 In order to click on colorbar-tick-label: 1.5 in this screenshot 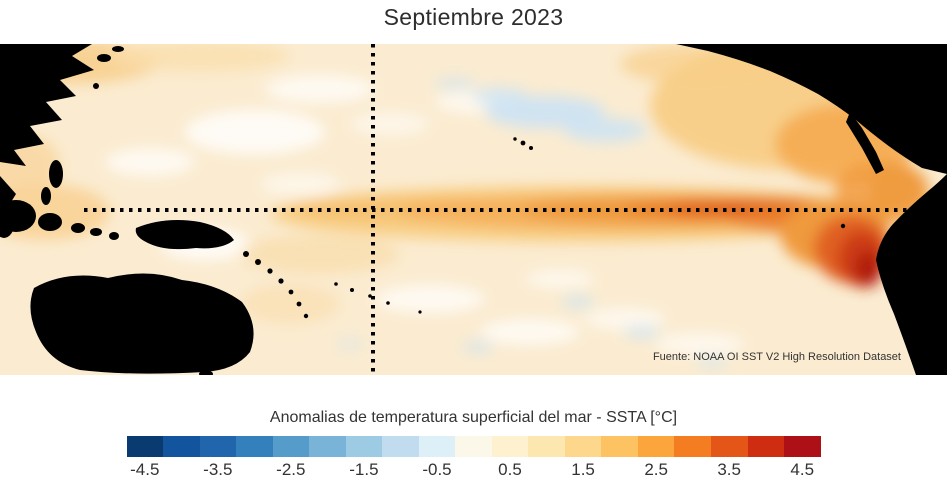, I will do `click(583, 469)`.